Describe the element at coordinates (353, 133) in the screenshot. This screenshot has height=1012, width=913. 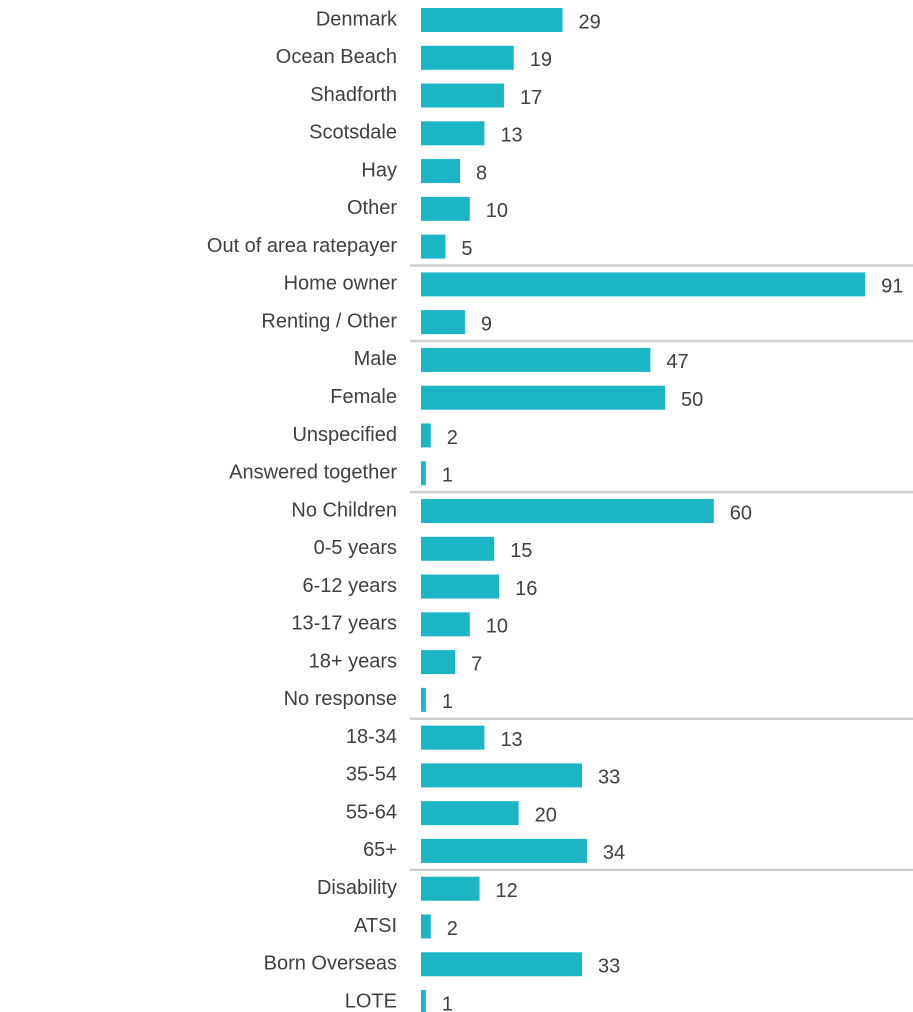
I see `category-label: Scotsdale` at that location.